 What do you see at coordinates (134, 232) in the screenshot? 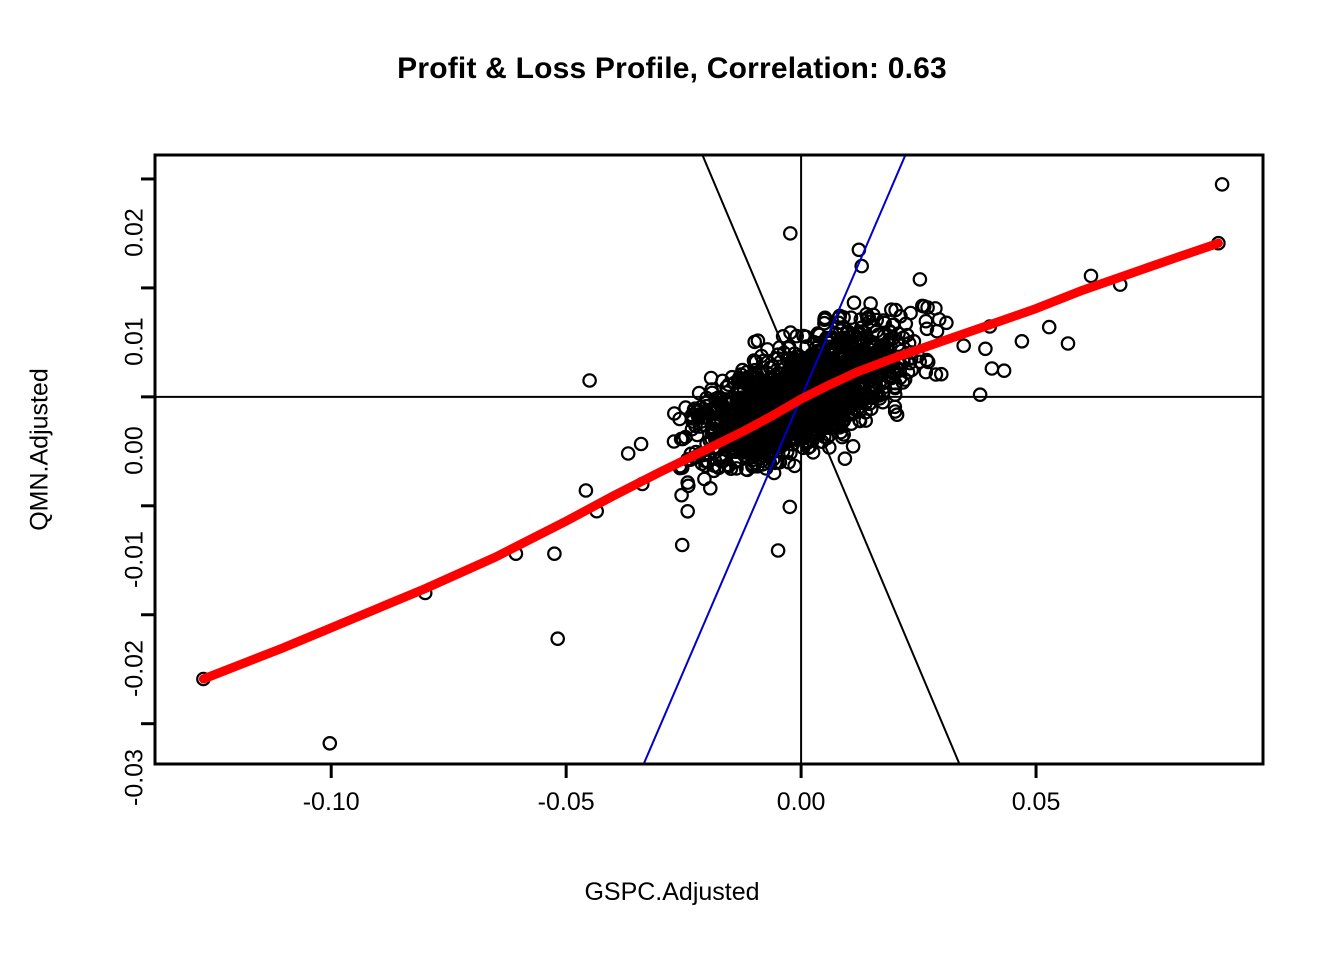
I see `y-tick-label: 0.02` at bounding box center [134, 232].